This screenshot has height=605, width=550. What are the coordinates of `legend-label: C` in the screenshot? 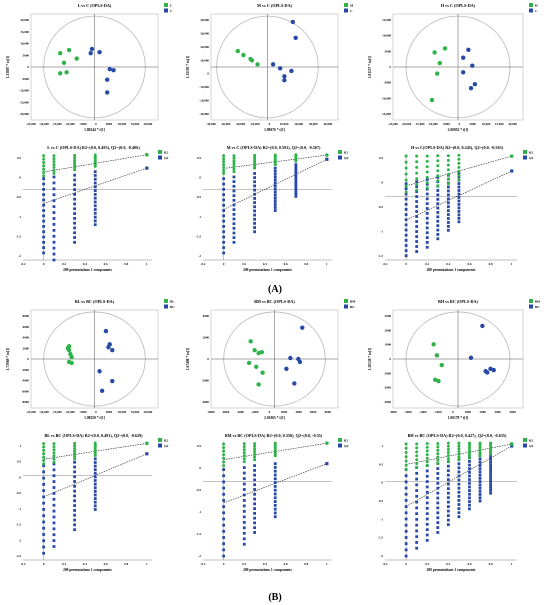 It's located at (536, 11).